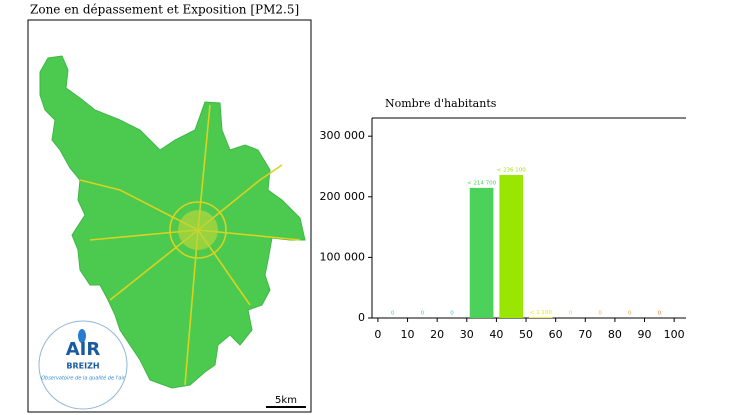 This screenshot has width=740, height=415. Describe the element at coordinates (82, 336) in the screenshot. I see `logo-drop` at that location.